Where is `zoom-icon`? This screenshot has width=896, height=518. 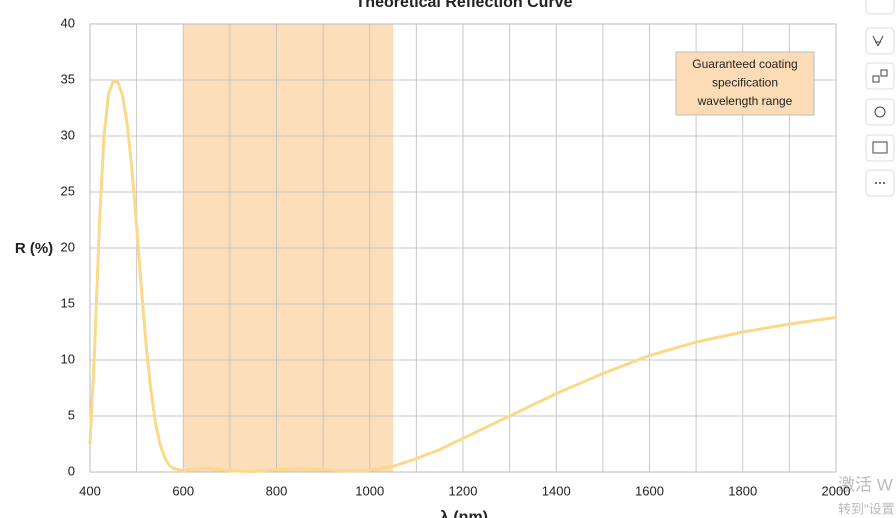 zoom-icon is located at coordinates (880, 112).